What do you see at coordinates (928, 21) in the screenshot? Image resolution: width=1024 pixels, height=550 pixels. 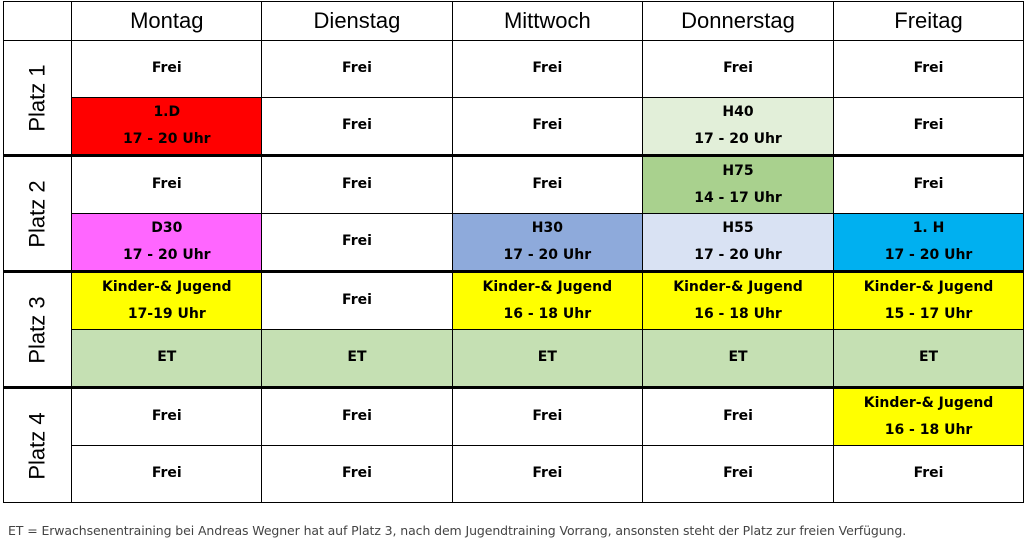 I see `day-header-freitag: Freitag` at bounding box center [928, 21].